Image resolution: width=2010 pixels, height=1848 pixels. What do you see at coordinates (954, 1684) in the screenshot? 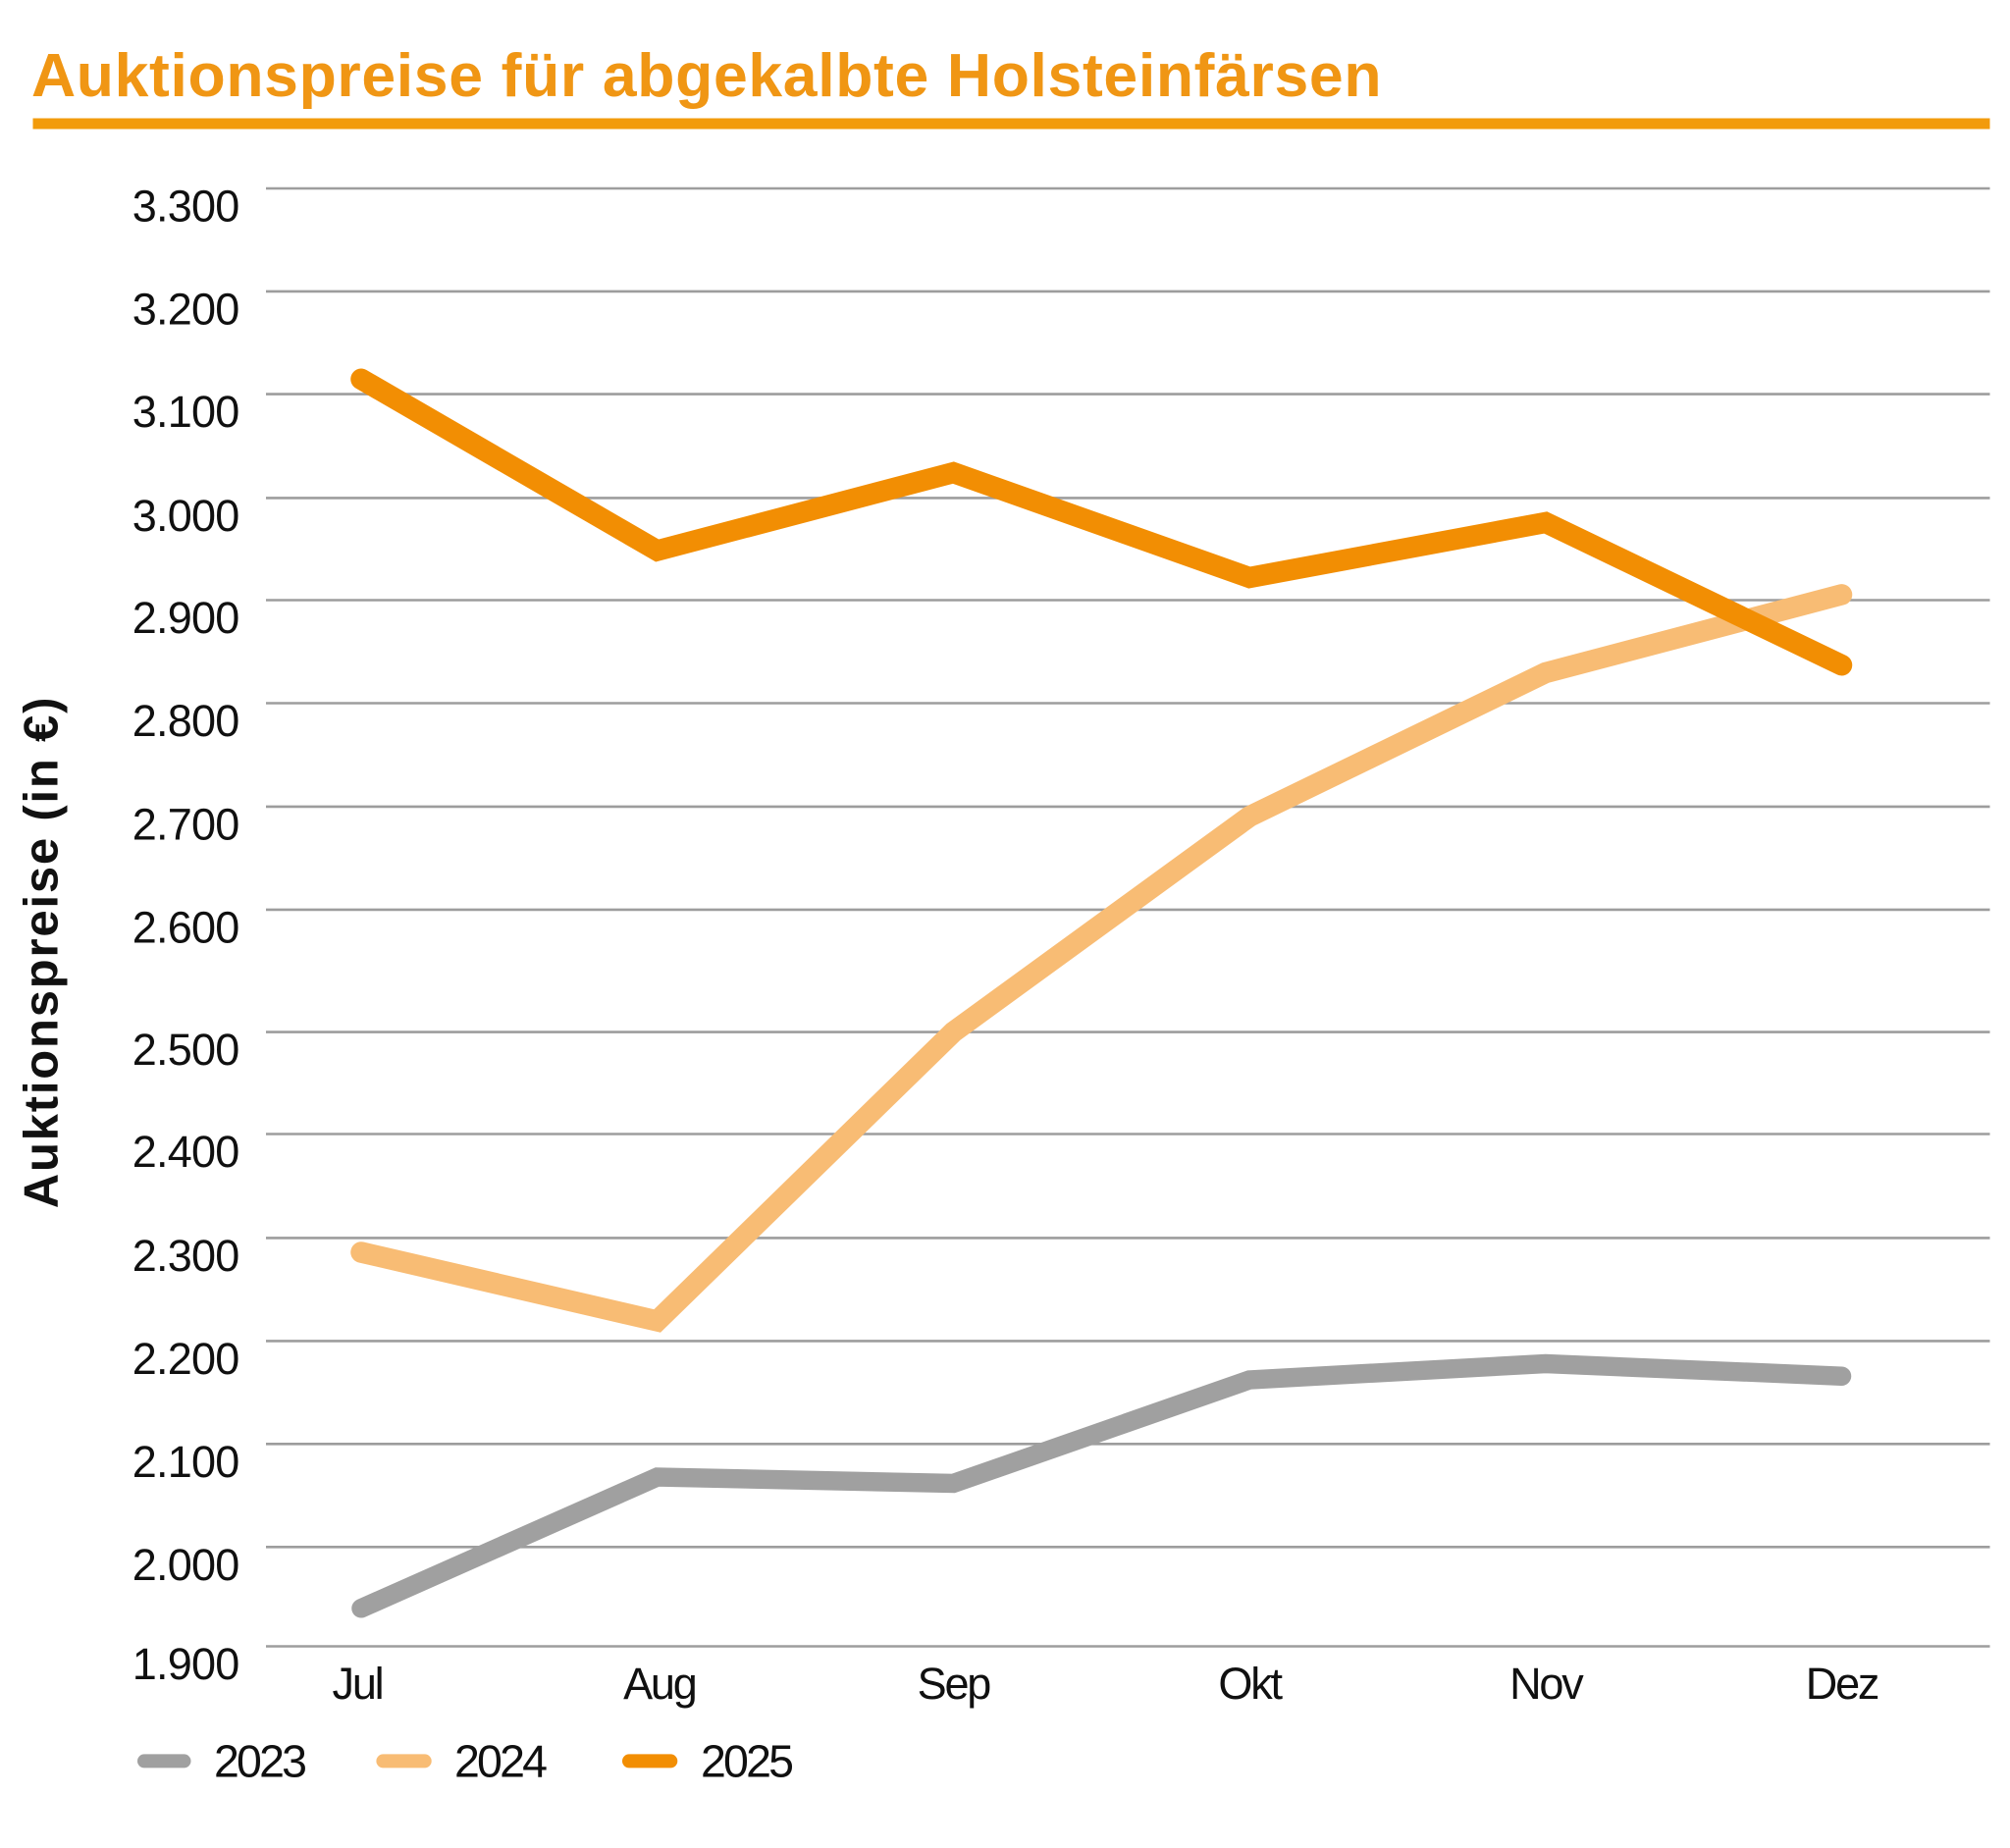
I see `svg-text: Sep` at bounding box center [954, 1684].